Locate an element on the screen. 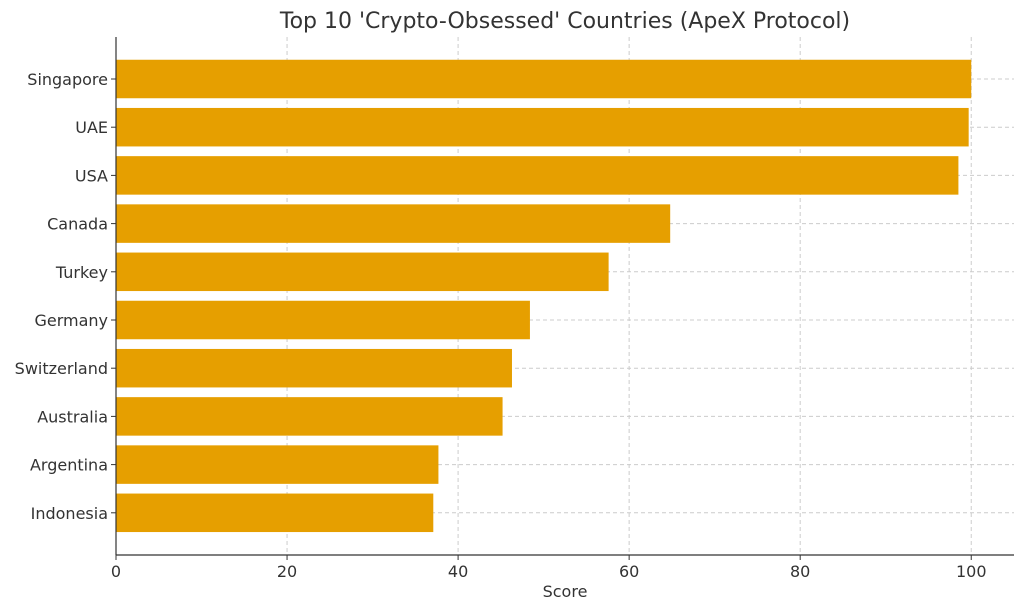 The image size is (1024, 611). x-tick-label: 20 is located at coordinates (287, 571).